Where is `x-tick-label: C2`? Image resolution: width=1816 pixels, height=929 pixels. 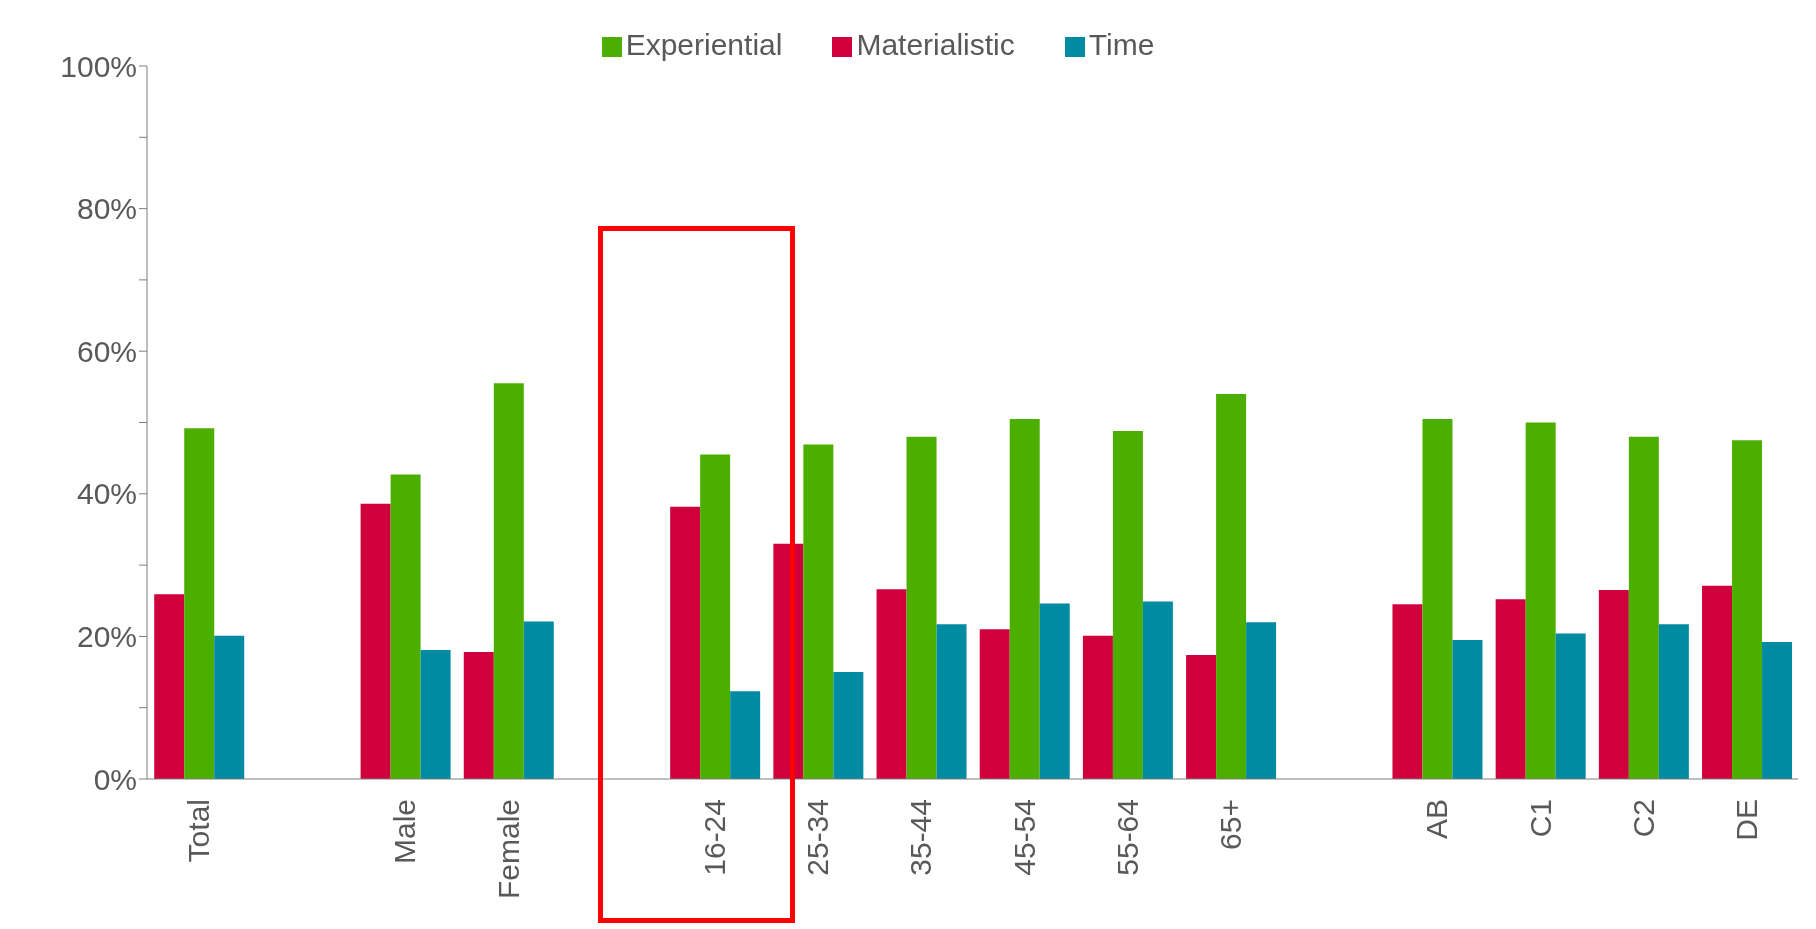 x-tick-label: C2 is located at coordinates (1643, 818).